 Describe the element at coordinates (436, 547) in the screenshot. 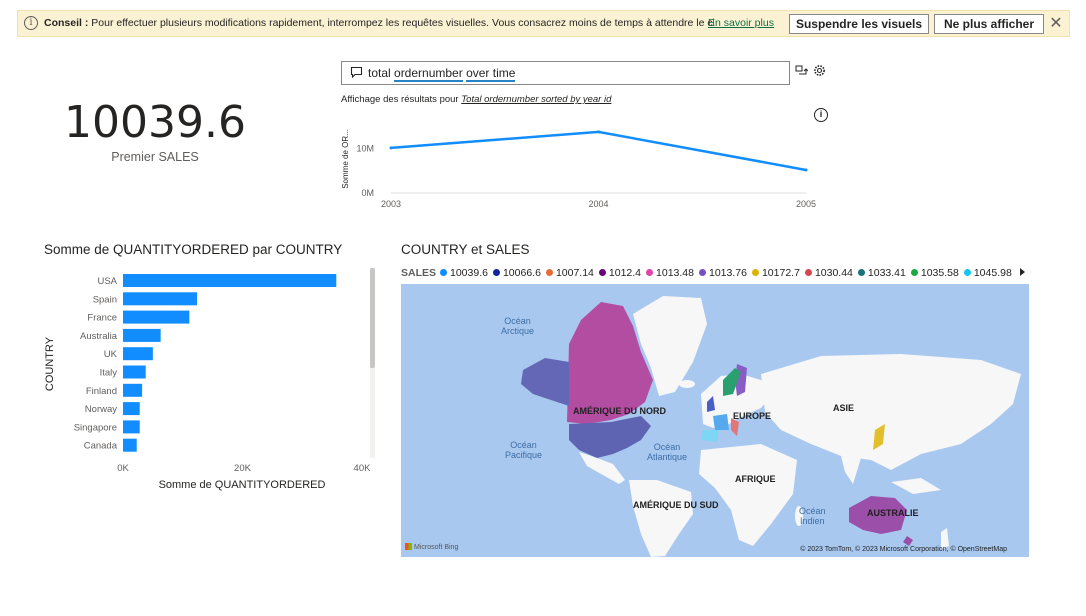

I see `map-provider: Microsoft Bing` at that location.